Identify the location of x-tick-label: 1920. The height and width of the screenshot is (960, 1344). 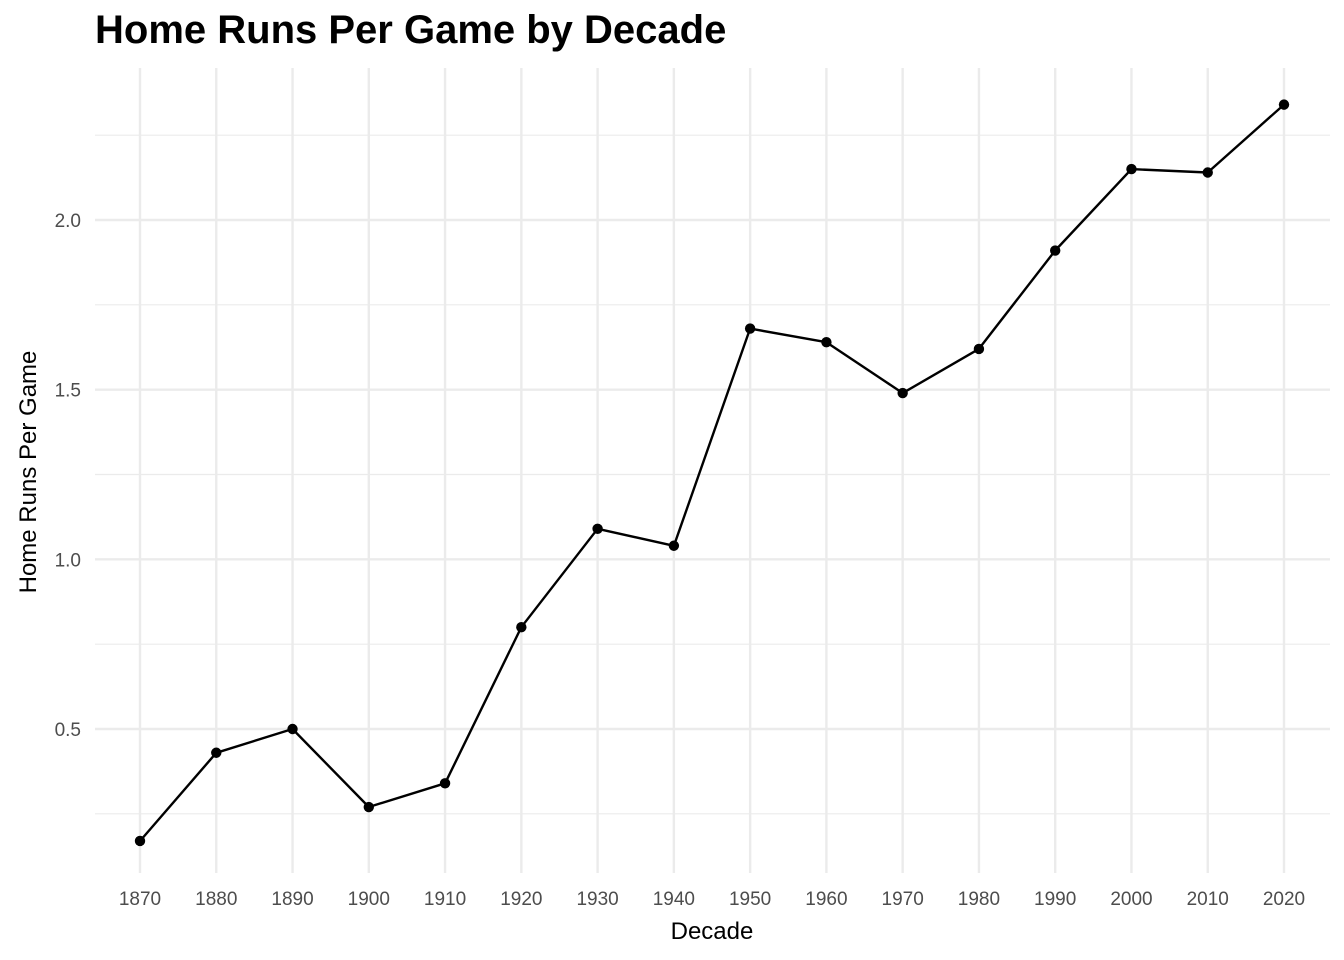
(521, 899).